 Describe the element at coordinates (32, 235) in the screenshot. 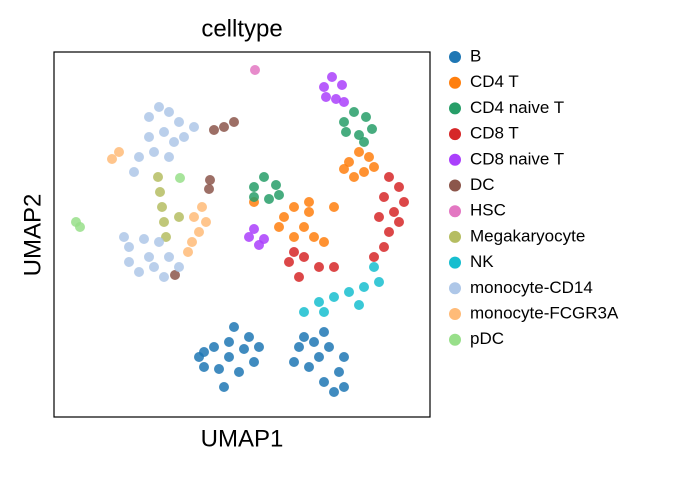

I see `y-axis-label: UMAP2` at that location.